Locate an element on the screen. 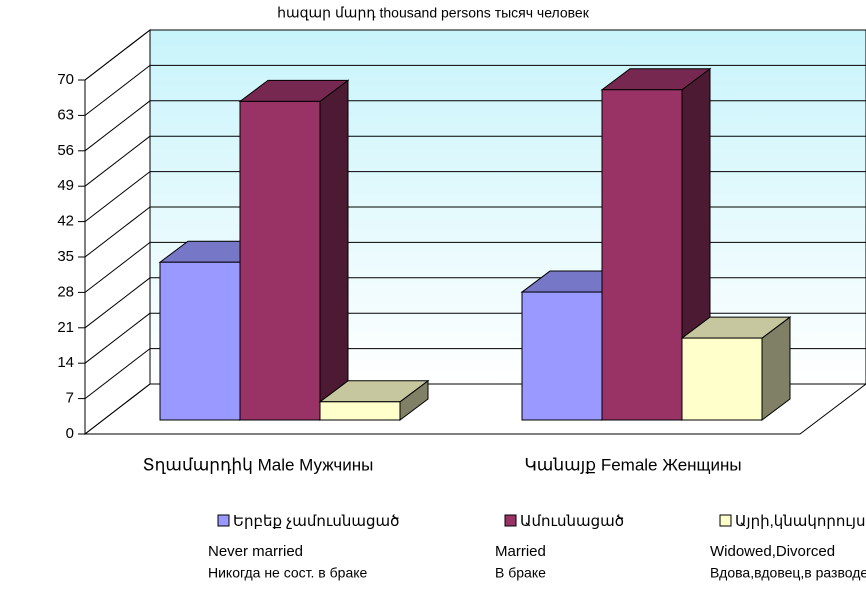 This screenshot has height=592, width=866. legend-label: Widowed,Divorced is located at coordinates (772, 551).